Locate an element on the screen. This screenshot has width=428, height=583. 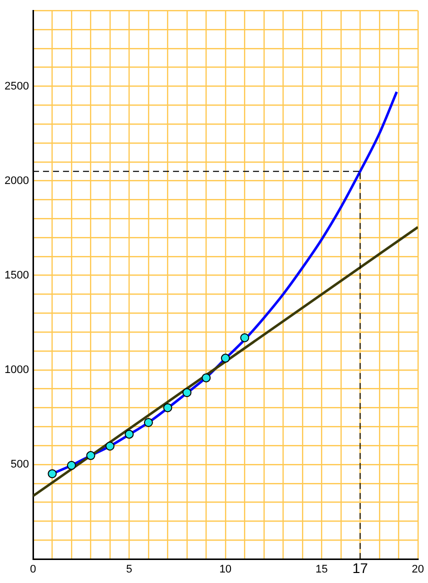
x-tick-label: 10 is located at coordinates (225, 570).